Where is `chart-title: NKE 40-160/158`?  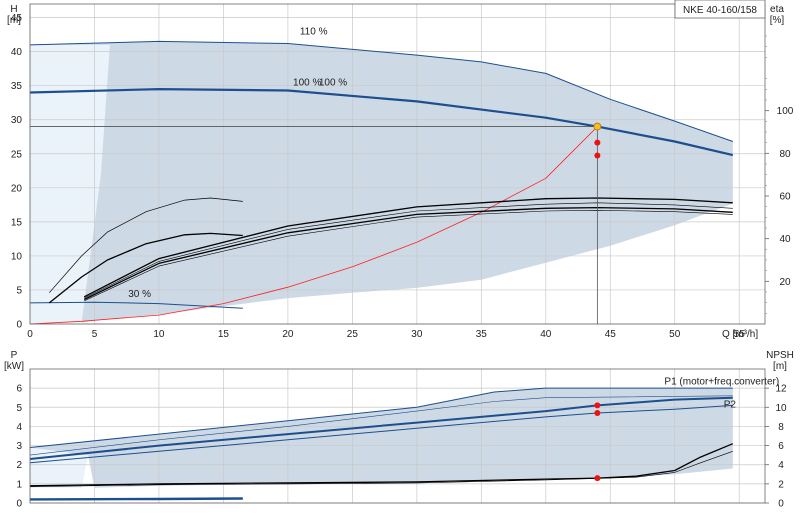 chart-title: NKE 40-160/158 is located at coordinates (720, 10).